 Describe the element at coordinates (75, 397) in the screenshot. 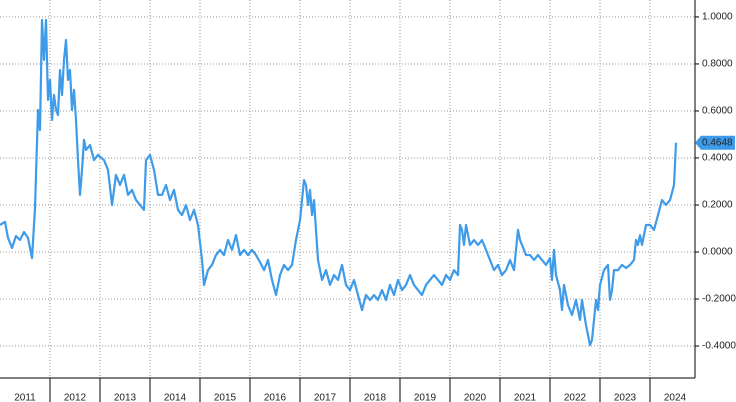

I see `x-tick-label: 2012` at that location.